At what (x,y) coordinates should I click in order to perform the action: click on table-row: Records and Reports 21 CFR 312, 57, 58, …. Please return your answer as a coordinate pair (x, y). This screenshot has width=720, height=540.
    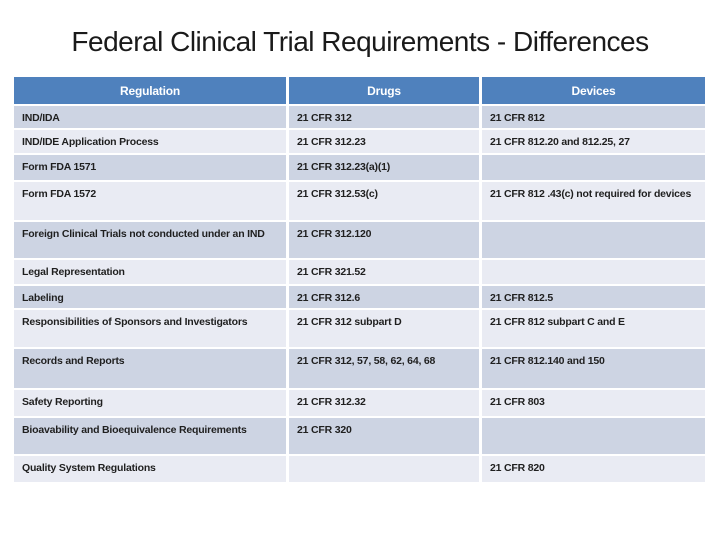
    Looking at the image, I should click on (359, 369).